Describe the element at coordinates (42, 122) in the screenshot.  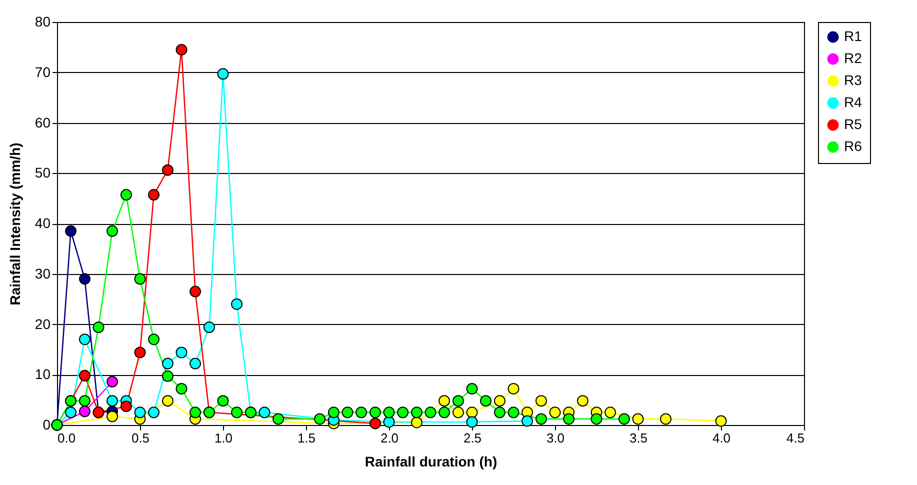
I see `y-tick-label: 60` at that location.